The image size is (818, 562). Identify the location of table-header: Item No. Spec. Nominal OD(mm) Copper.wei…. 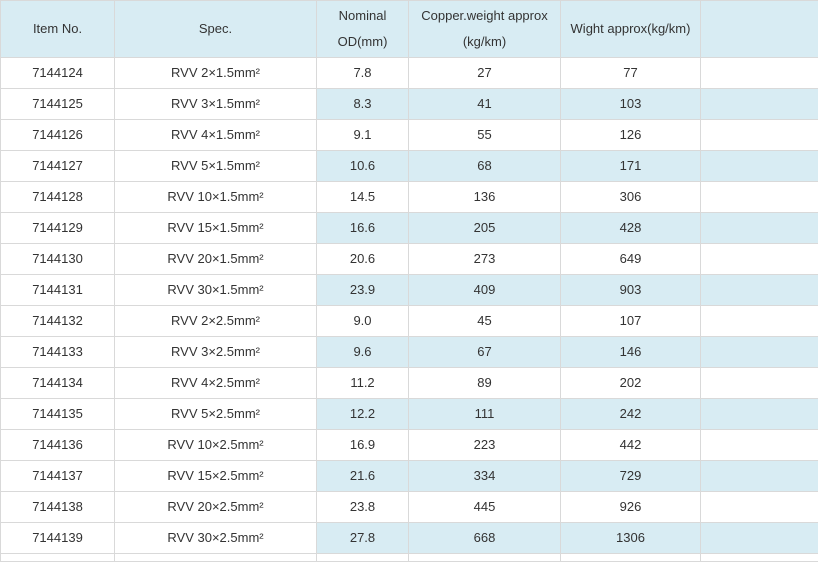
(409, 29).